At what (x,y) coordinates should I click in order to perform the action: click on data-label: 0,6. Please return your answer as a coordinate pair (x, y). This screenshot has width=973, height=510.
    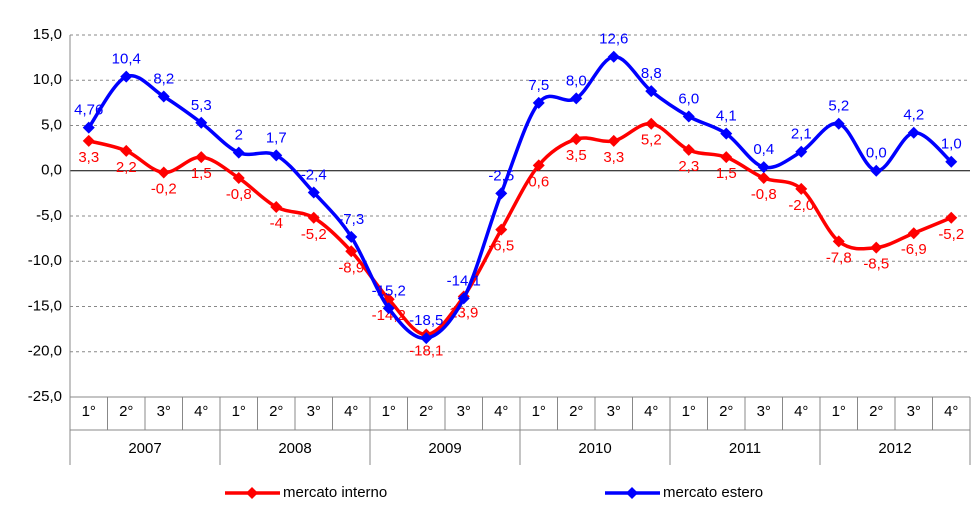
    Looking at the image, I should click on (538, 181).